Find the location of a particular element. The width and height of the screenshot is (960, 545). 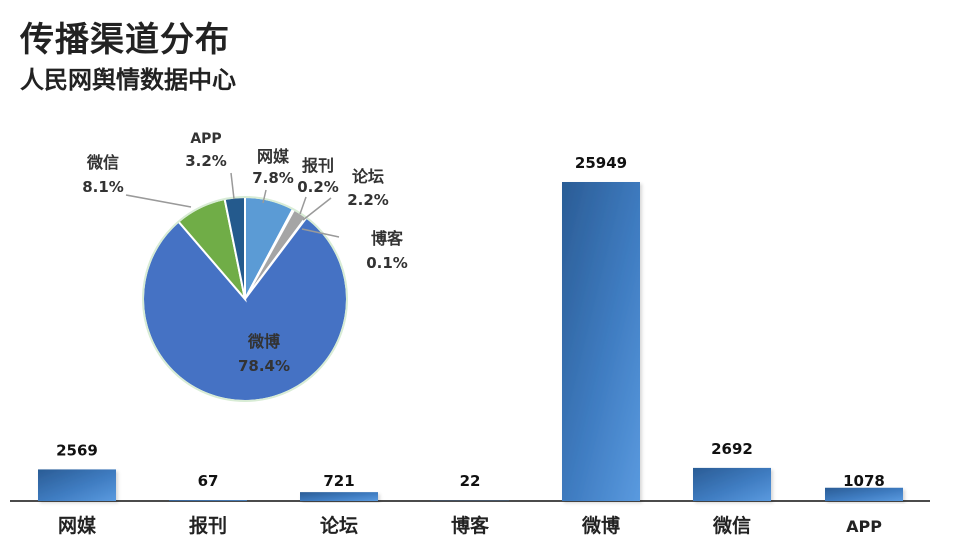

bar-value-label-1: 67 is located at coordinates (208, 481).